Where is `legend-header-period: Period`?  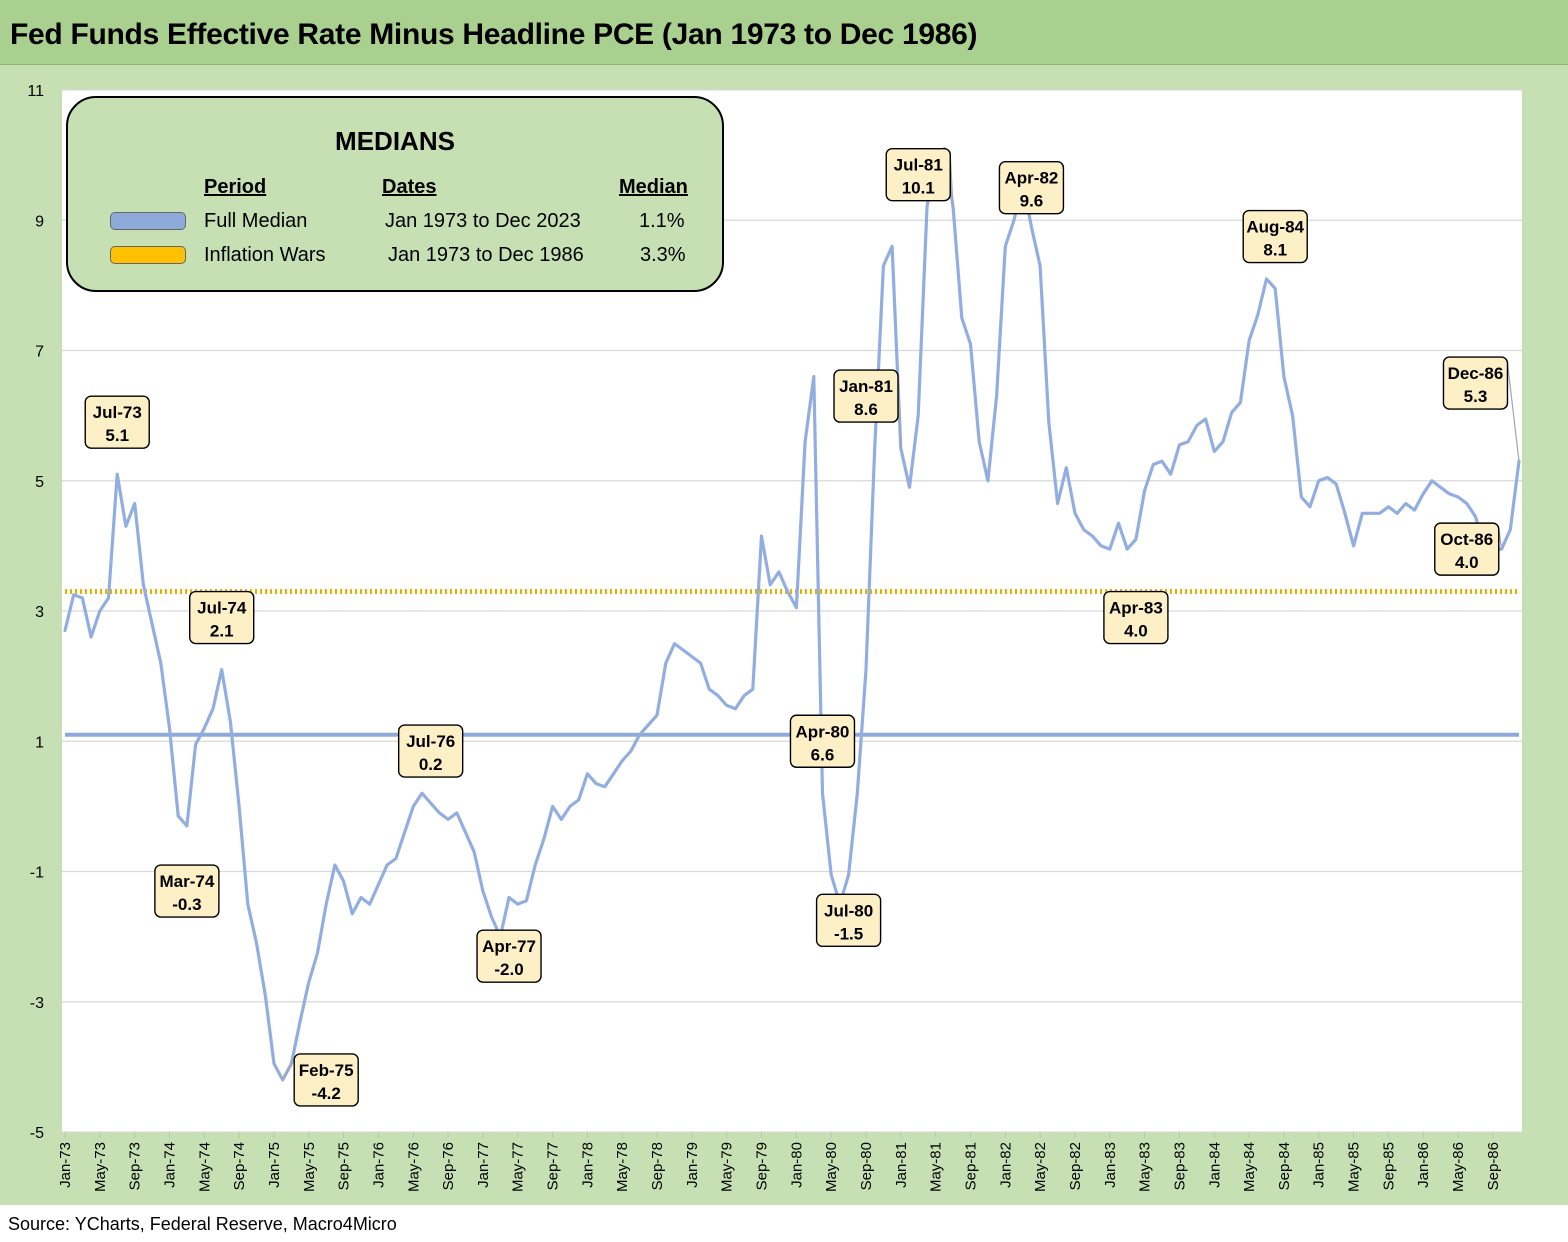
legend-header-period: Period is located at coordinates (235, 187).